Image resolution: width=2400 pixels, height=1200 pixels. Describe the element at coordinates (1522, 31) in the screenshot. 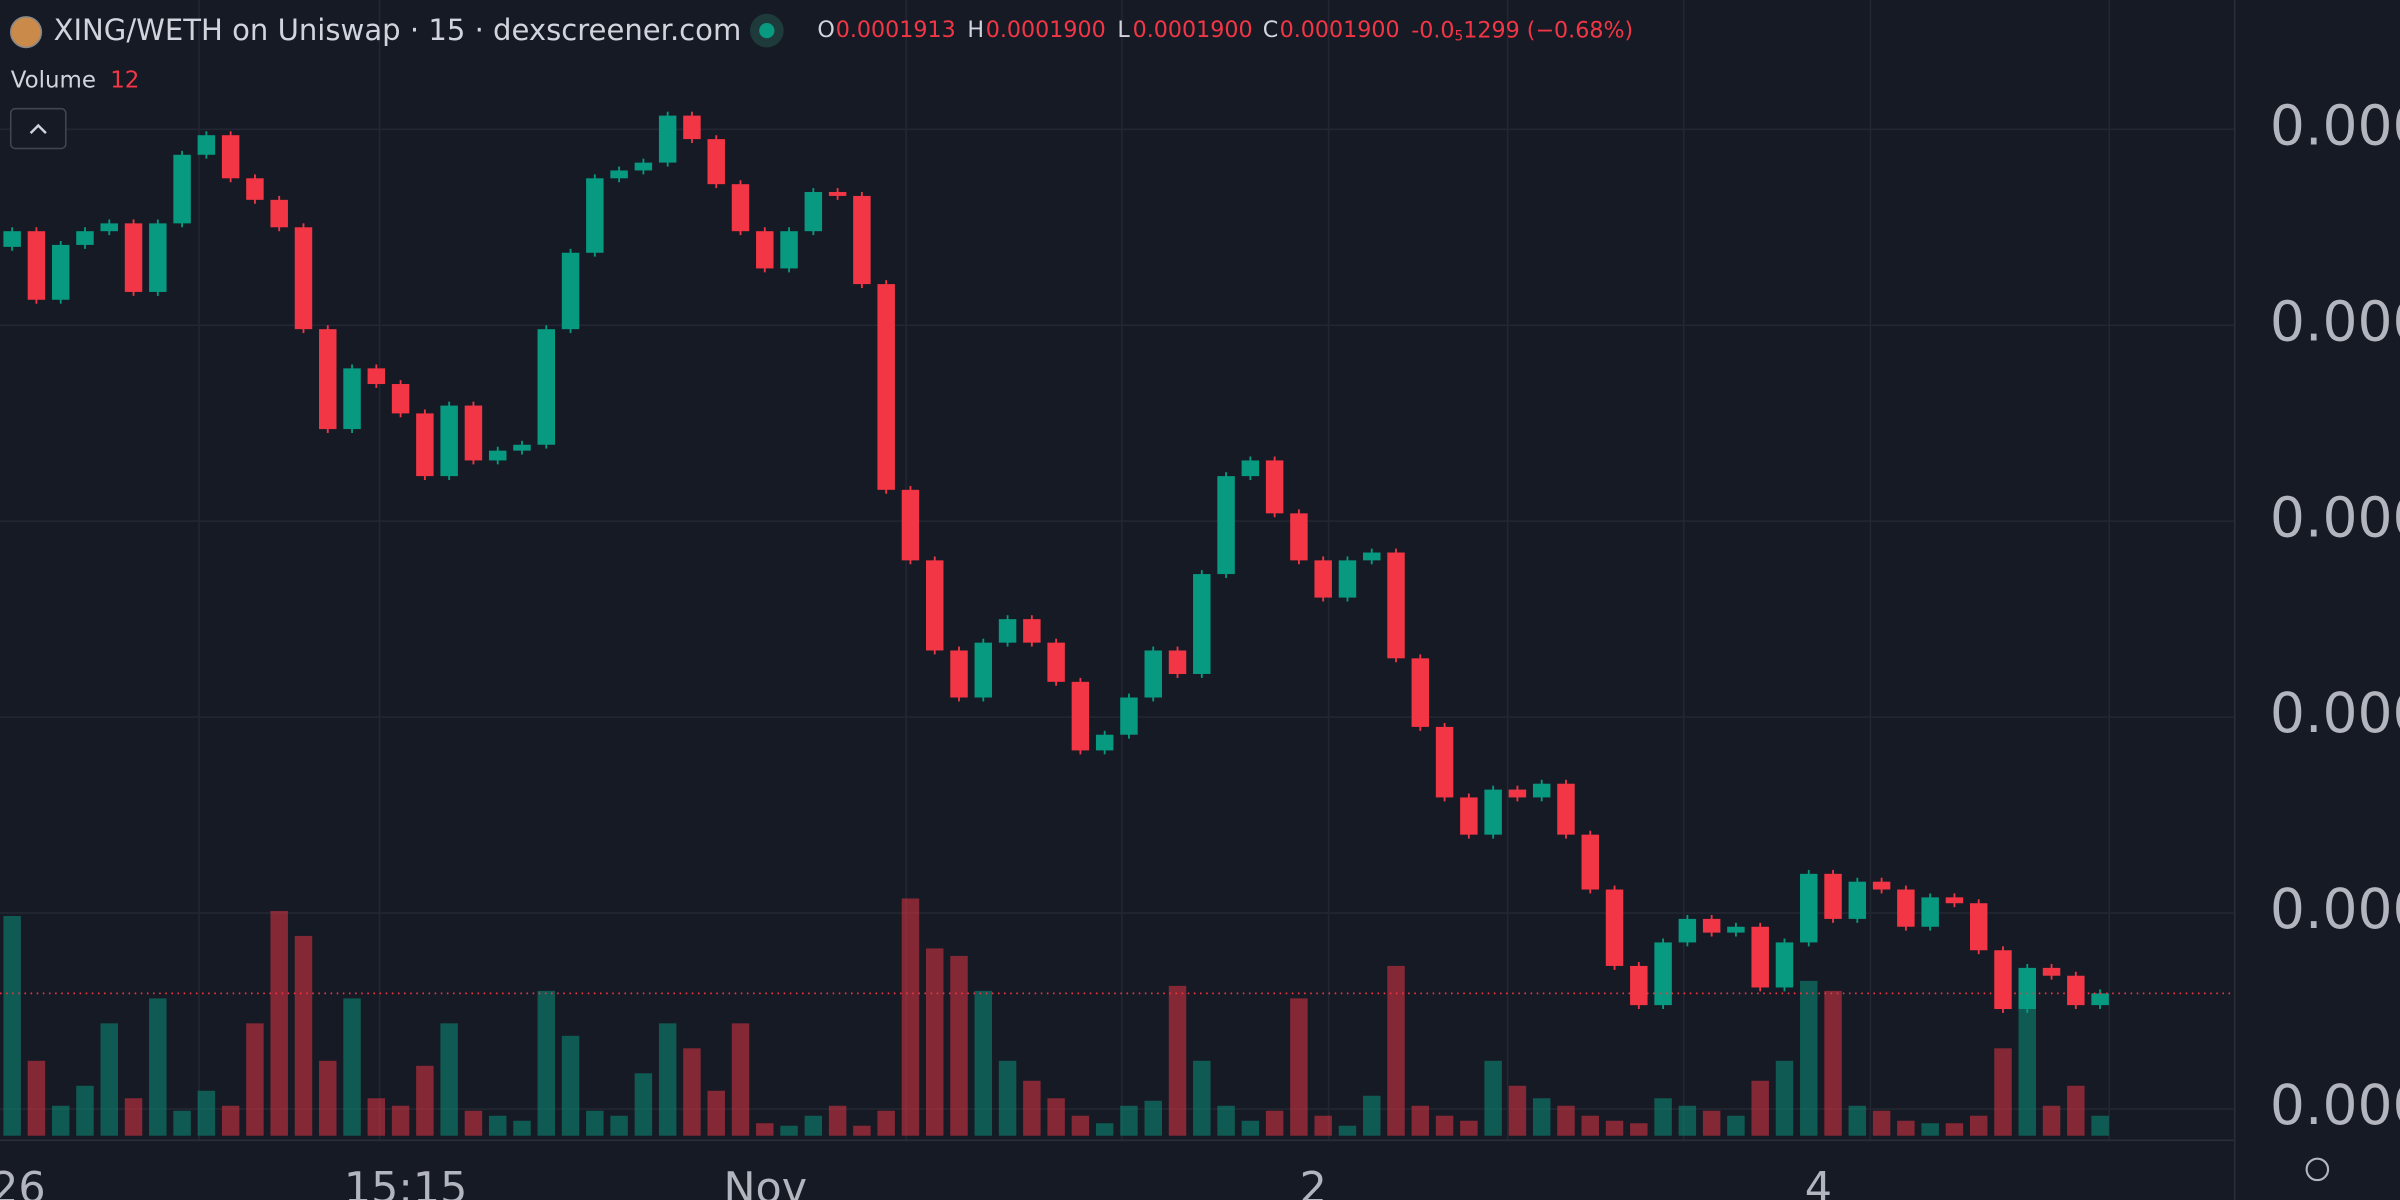

I see `change: -0.051299 (−0.68%)` at that location.